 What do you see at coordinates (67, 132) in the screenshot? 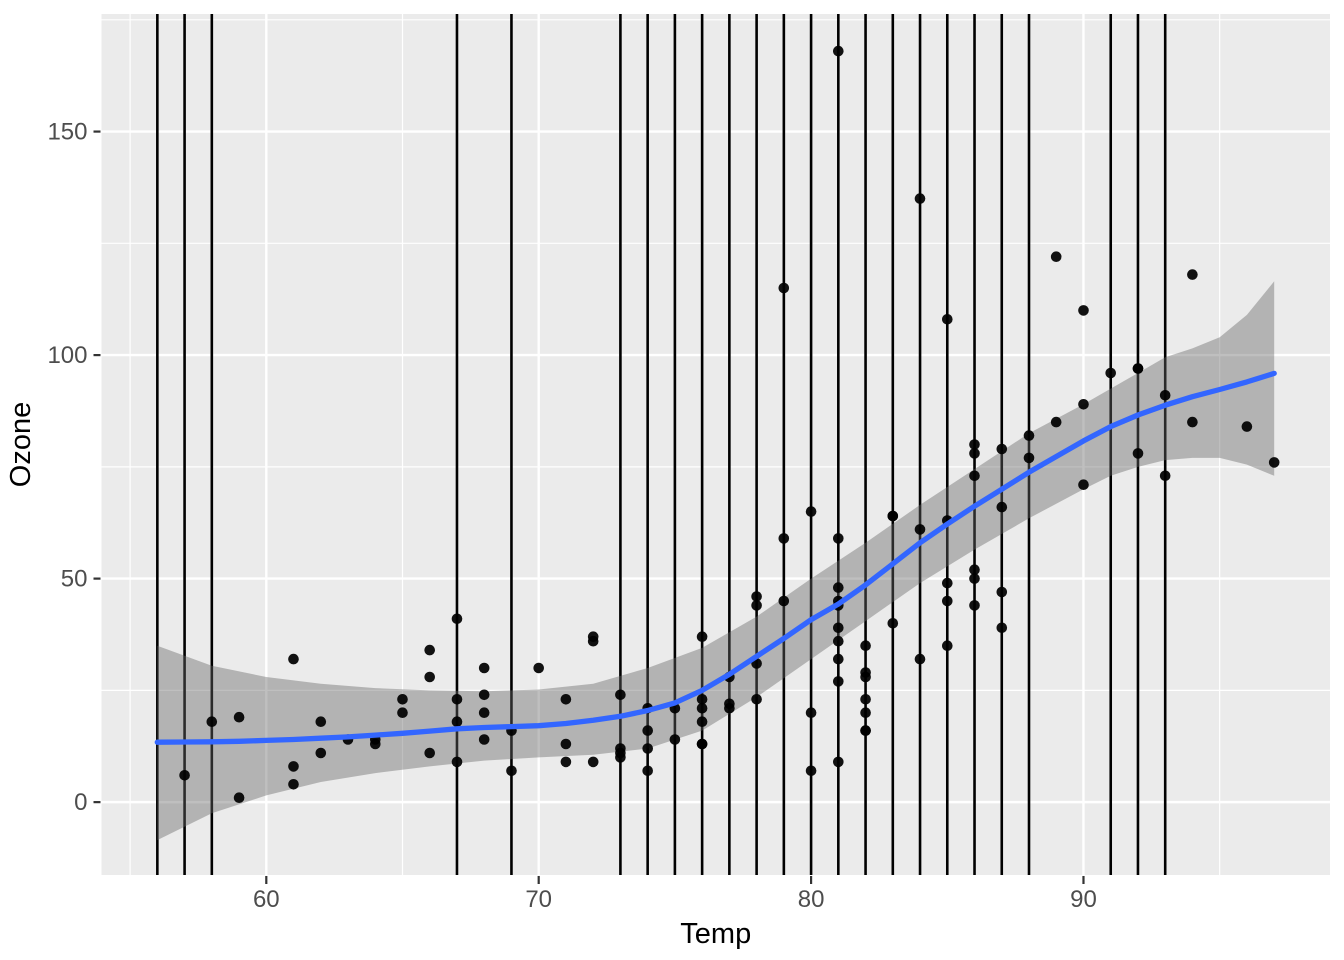
I see `y-tick-label: 150` at bounding box center [67, 132].